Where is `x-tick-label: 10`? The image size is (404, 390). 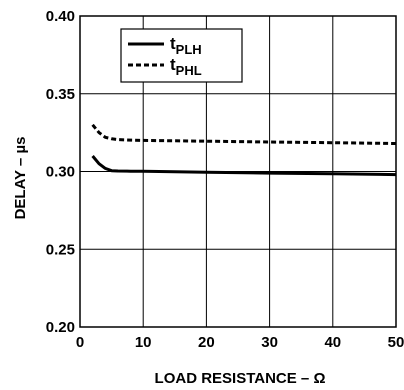
x-tick-label: 10 is located at coordinates (143, 342).